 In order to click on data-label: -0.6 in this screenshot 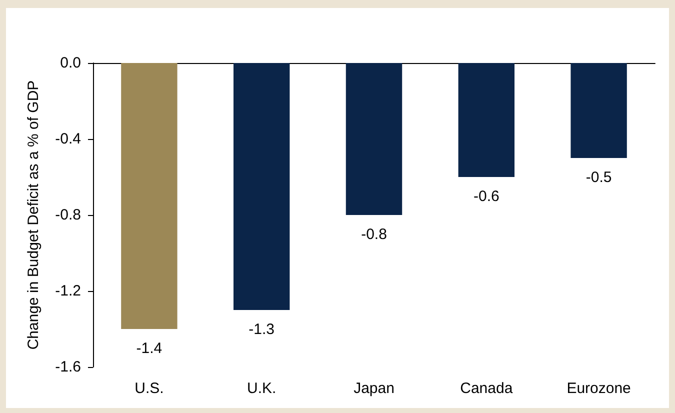, I will do `click(486, 196)`.